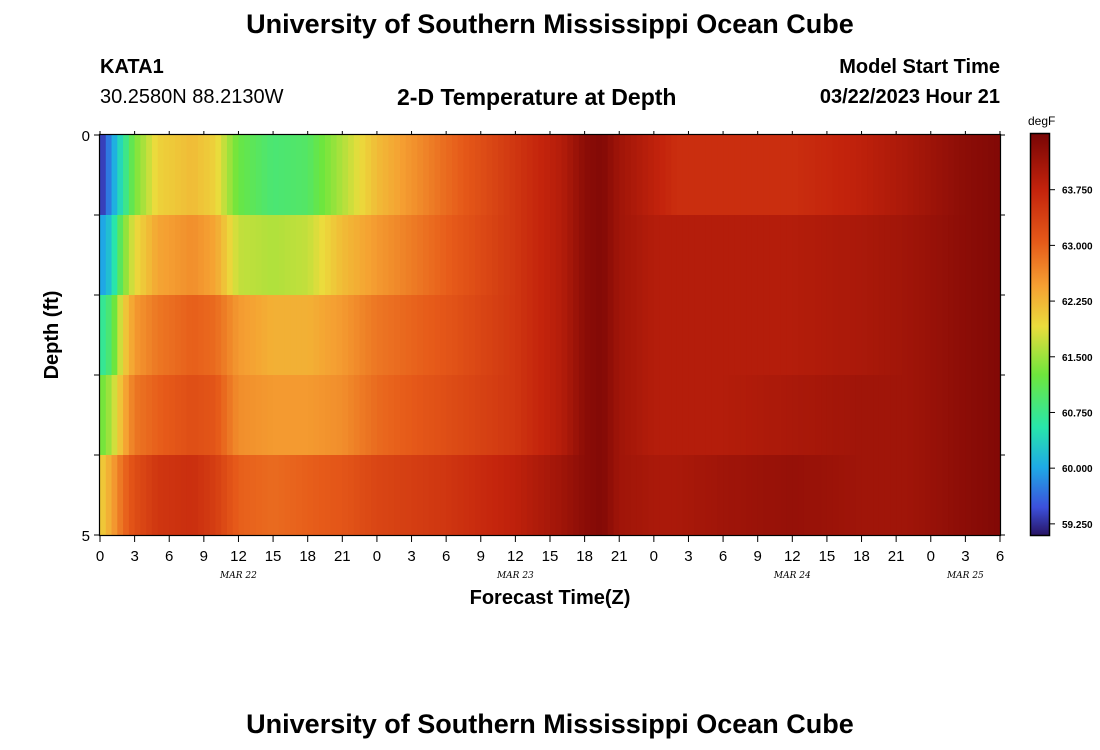  Describe the element at coordinates (238, 556) in the screenshot. I see `x-tick-label: 12` at that location.